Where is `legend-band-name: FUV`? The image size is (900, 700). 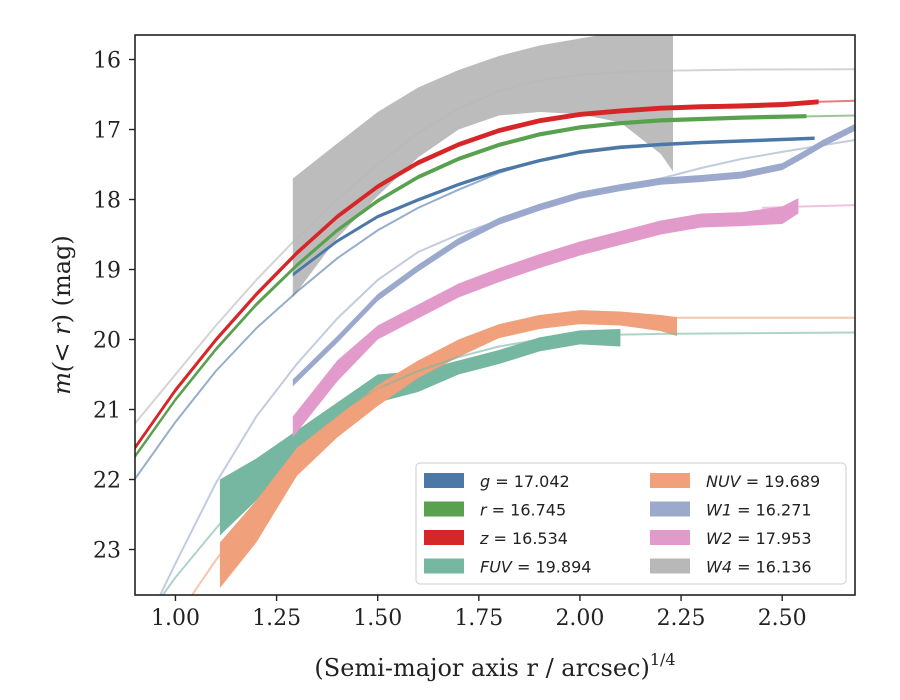
legend-band-name: FUV is located at coordinates (496, 567).